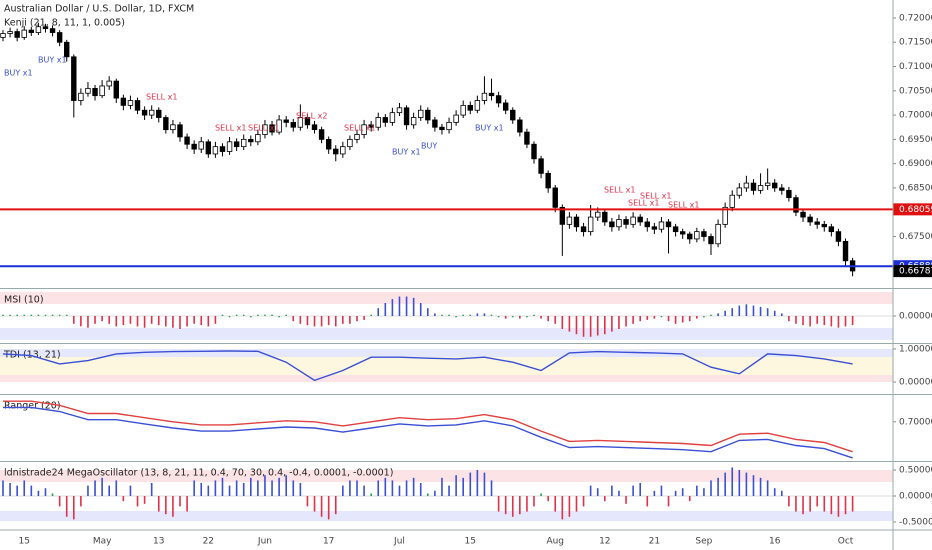 The image size is (932, 550). Describe the element at coordinates (489, 128) in the screenshot. I see `signal-label: BUY x1` at that location.